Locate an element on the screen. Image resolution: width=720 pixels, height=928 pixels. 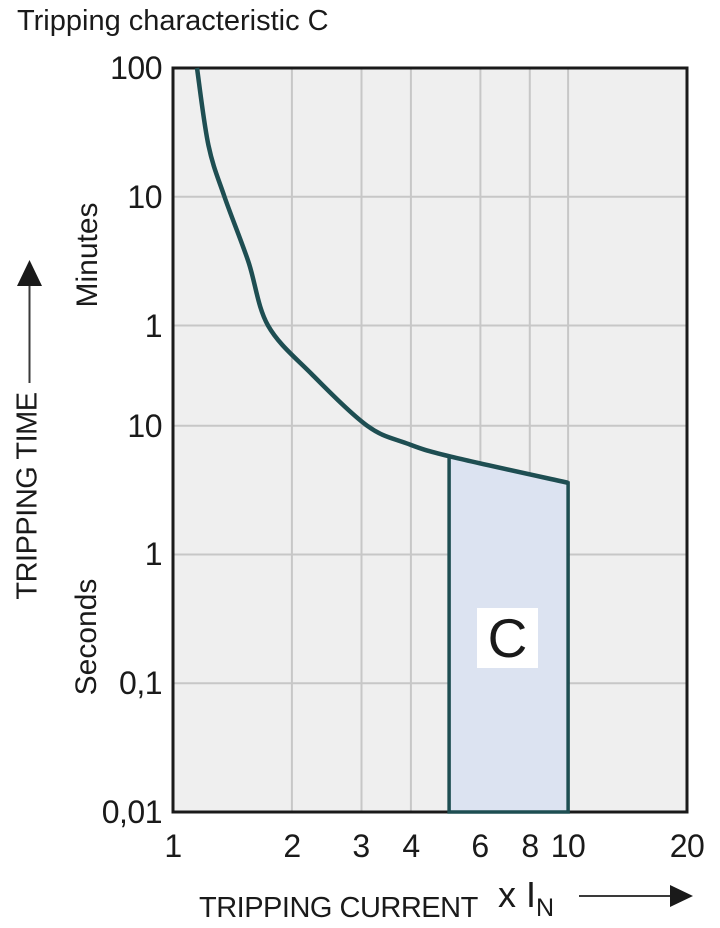
x-axis-title: TRIPPING CURRENT is located at coordinates (338, 908).